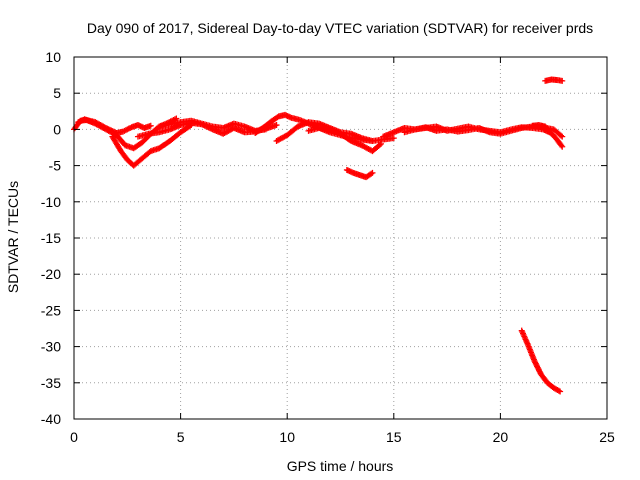  I want to click on y-tick-label: -15, so click(51, 238).